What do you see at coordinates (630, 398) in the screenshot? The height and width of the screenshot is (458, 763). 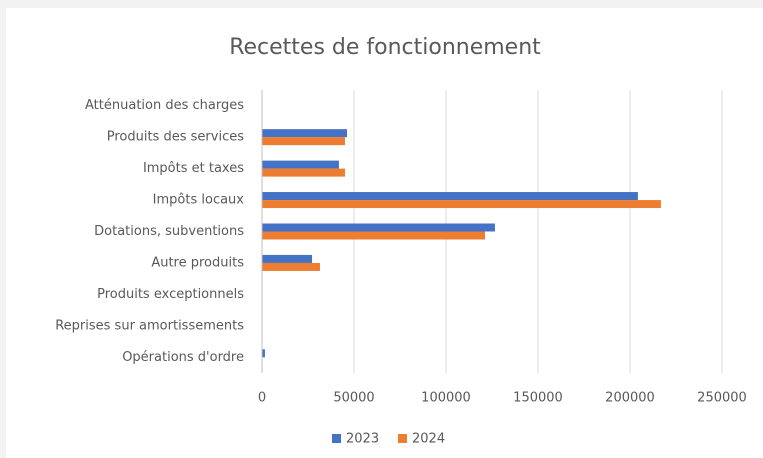 I see `x-tick-label: 200000` at bounding box center [630, 398].